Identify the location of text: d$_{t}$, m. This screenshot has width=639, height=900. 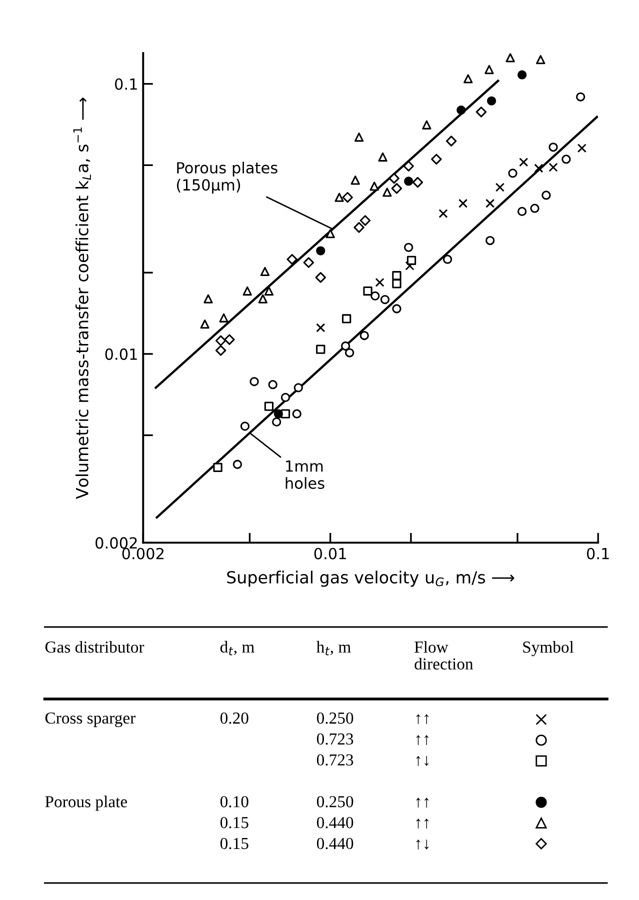
(237, 648).